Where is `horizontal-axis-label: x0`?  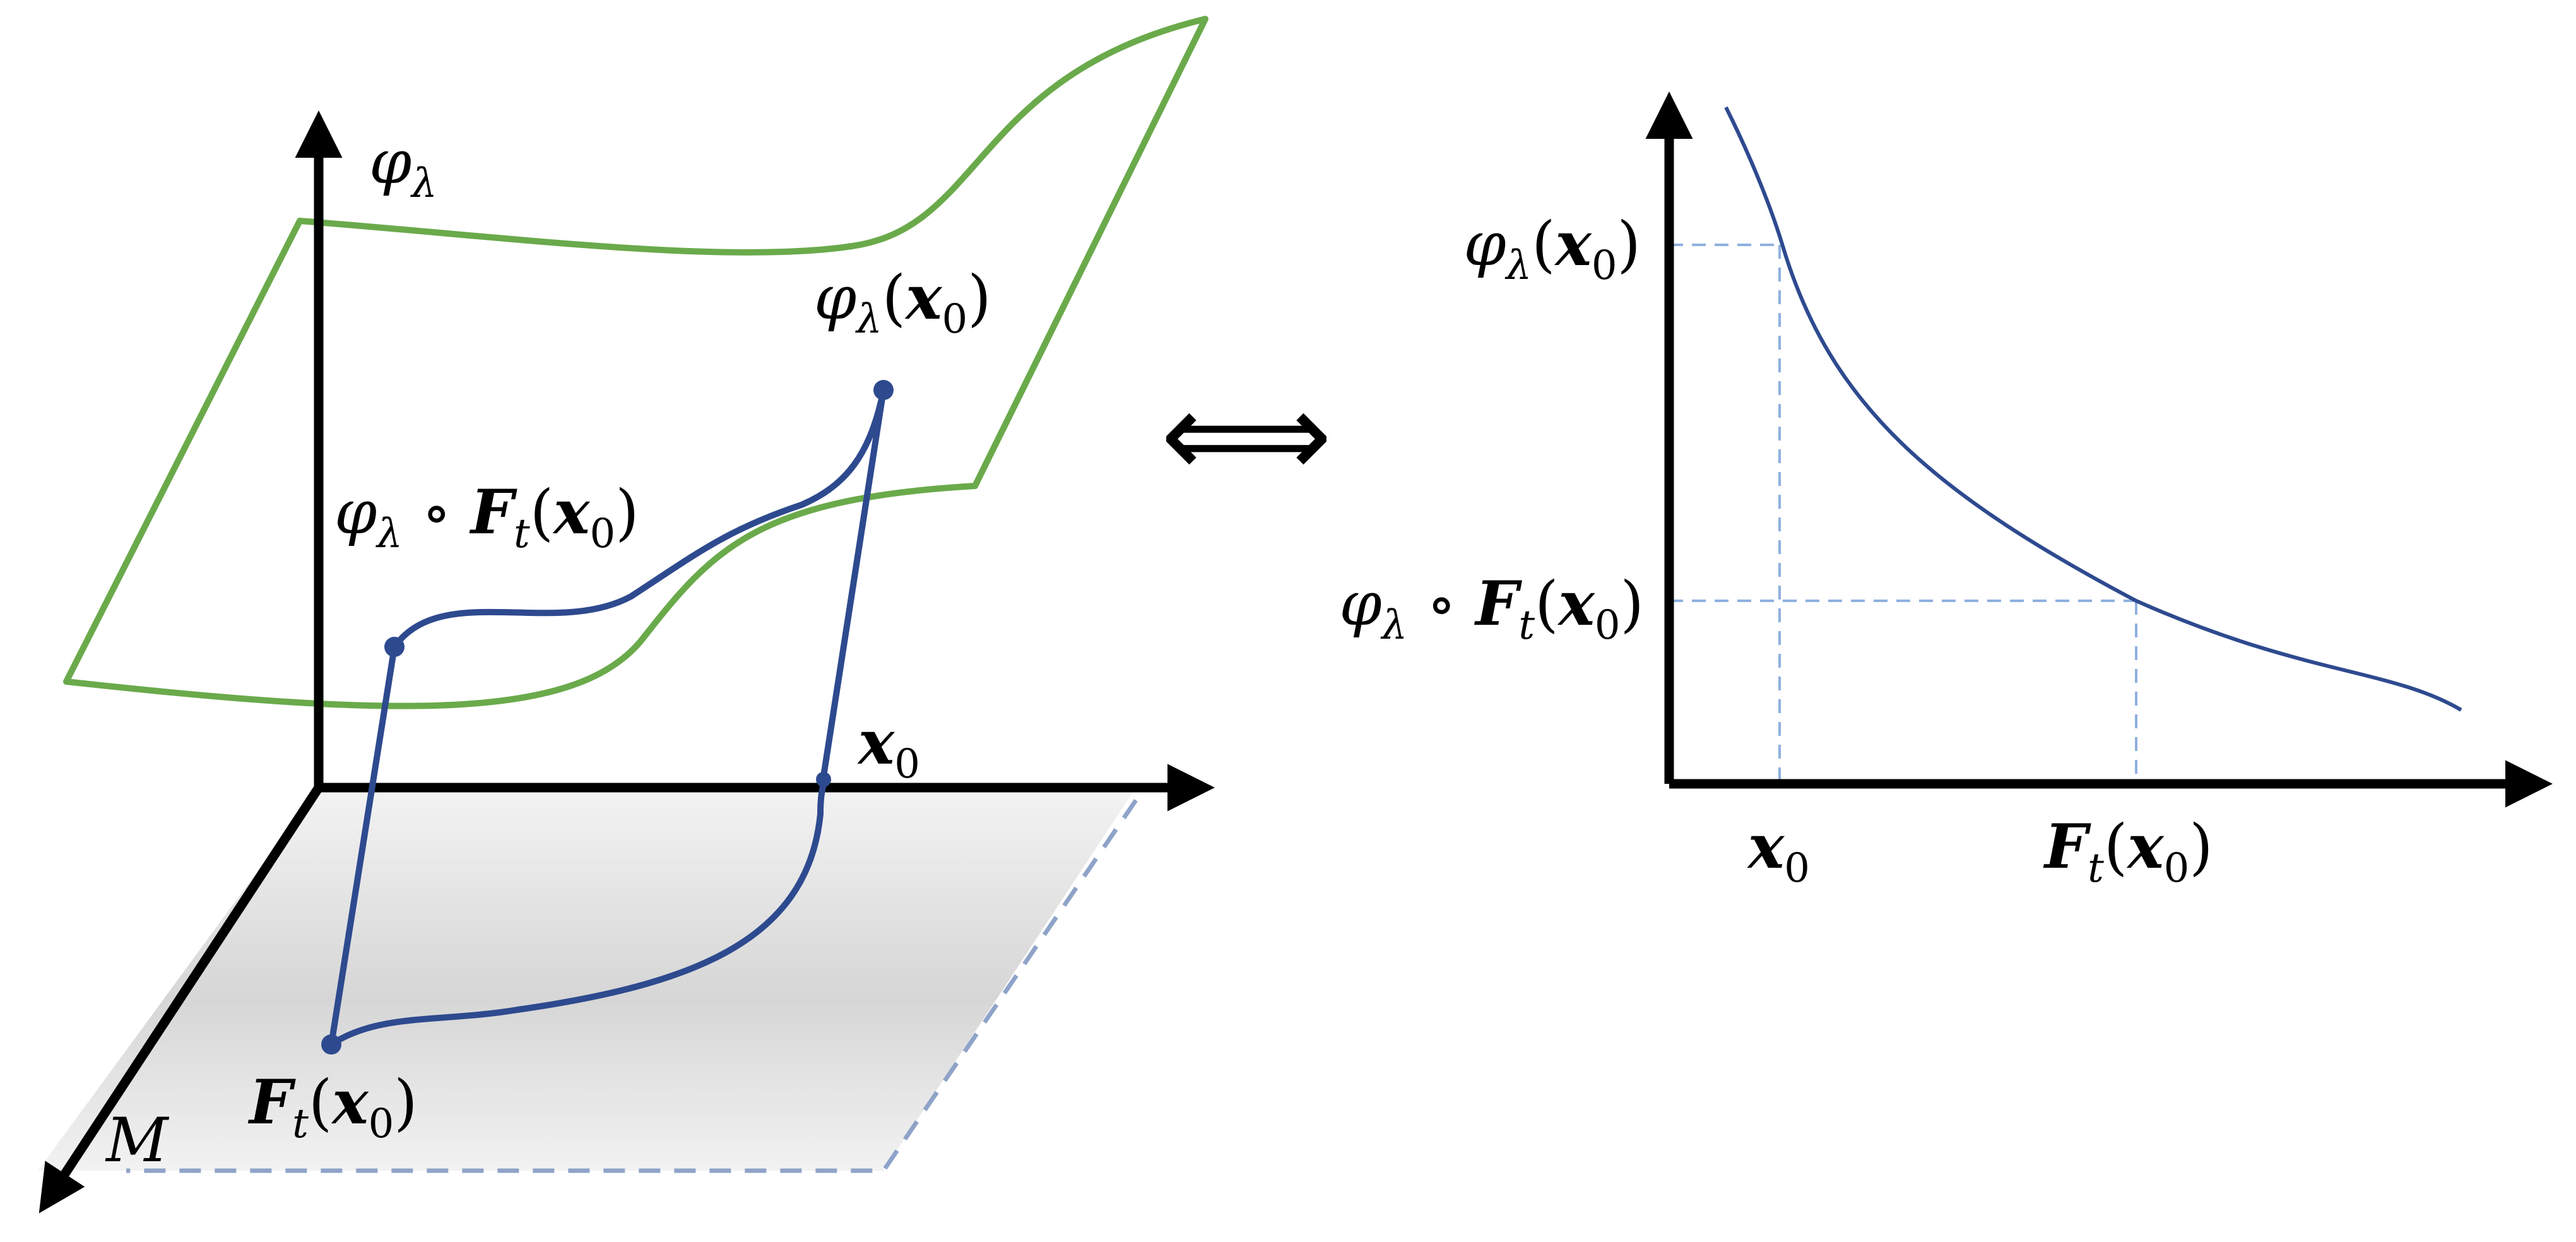 horizontal-axis-label: x0 is located at coordinates (889, 747).